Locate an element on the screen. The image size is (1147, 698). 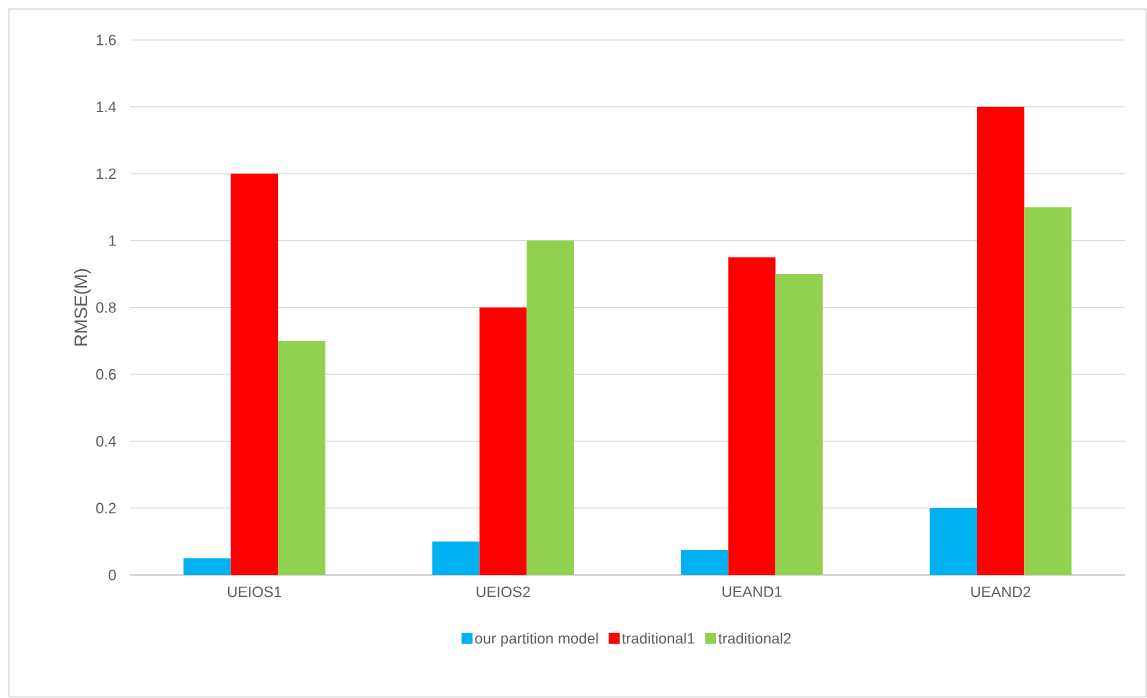
x-tick-label: UEIOS2 is located at coordinates (503, 592).